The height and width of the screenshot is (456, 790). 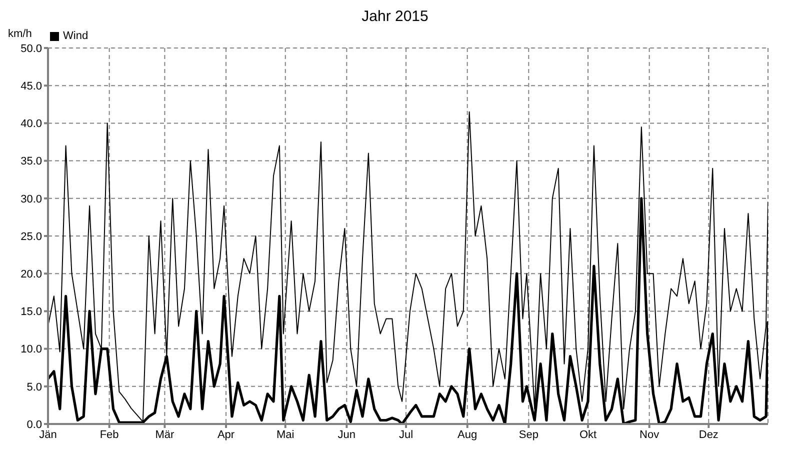 What do you see at coordinates (165, 434) in the screenshot?
I see `x-tick-label: Mär` at bounding box center [165, 434].